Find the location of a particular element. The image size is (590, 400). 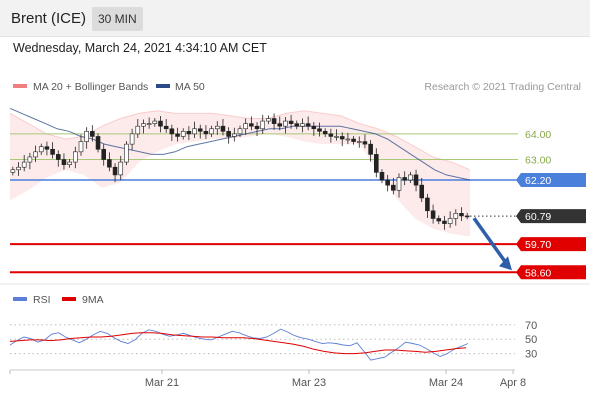

rsi-tick-50: 50 is located at coordinates (531, 340).